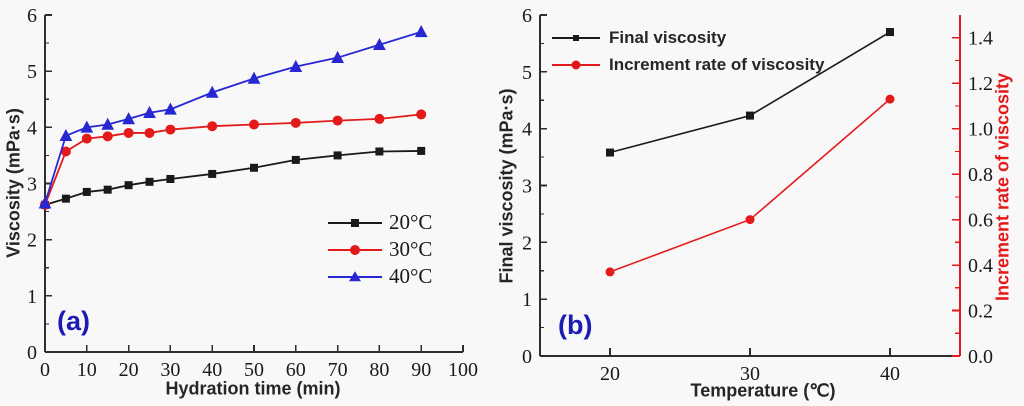 The image size is (1024, 406). What do you see at coordinates (463, 370) in the screenshot?
I see `x-tick-label: 100` at bounding box center [463, 370].